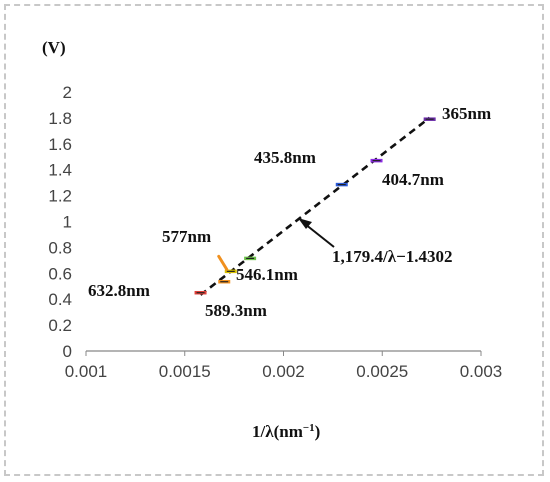 Image resolution: width=550 pixels, height=482 pixels. I want to click on label-577nm: 577nm, so click(186, 236).